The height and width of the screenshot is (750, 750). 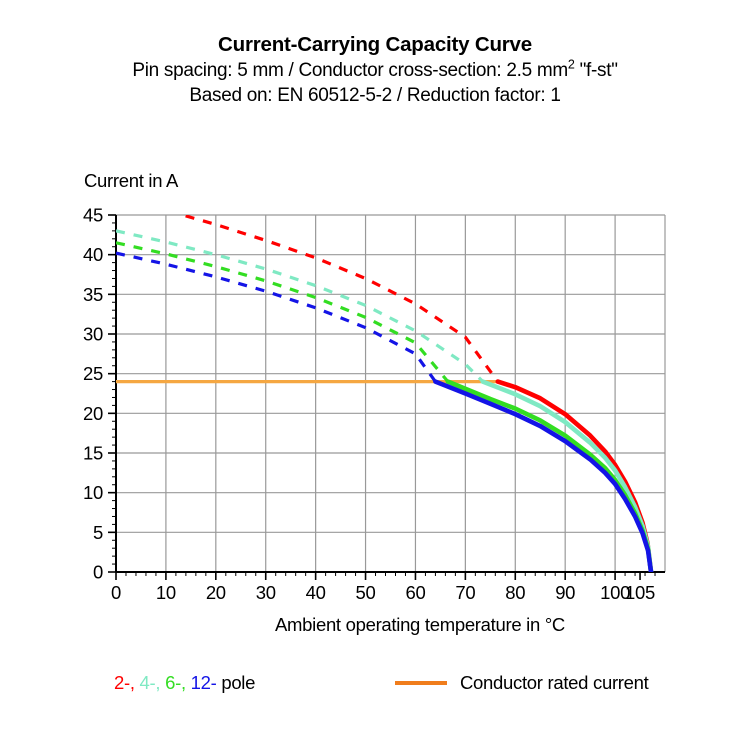 I want to click on y-tick-label: 35, so click(x=93, y=294).